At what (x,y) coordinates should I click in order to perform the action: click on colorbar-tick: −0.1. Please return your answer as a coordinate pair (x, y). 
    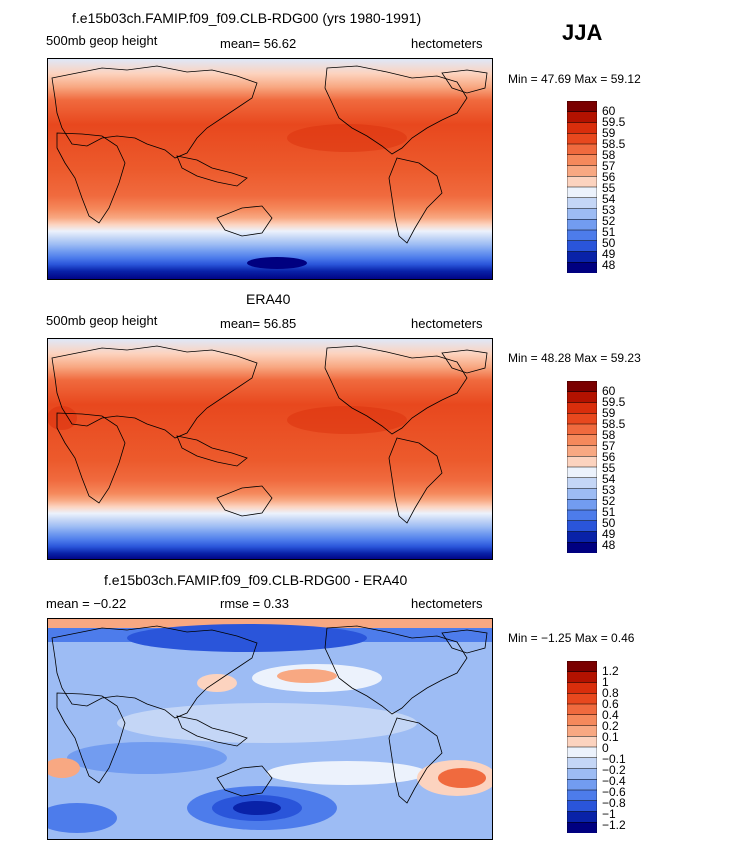
    Looking at the image, I should click on (614, 759).